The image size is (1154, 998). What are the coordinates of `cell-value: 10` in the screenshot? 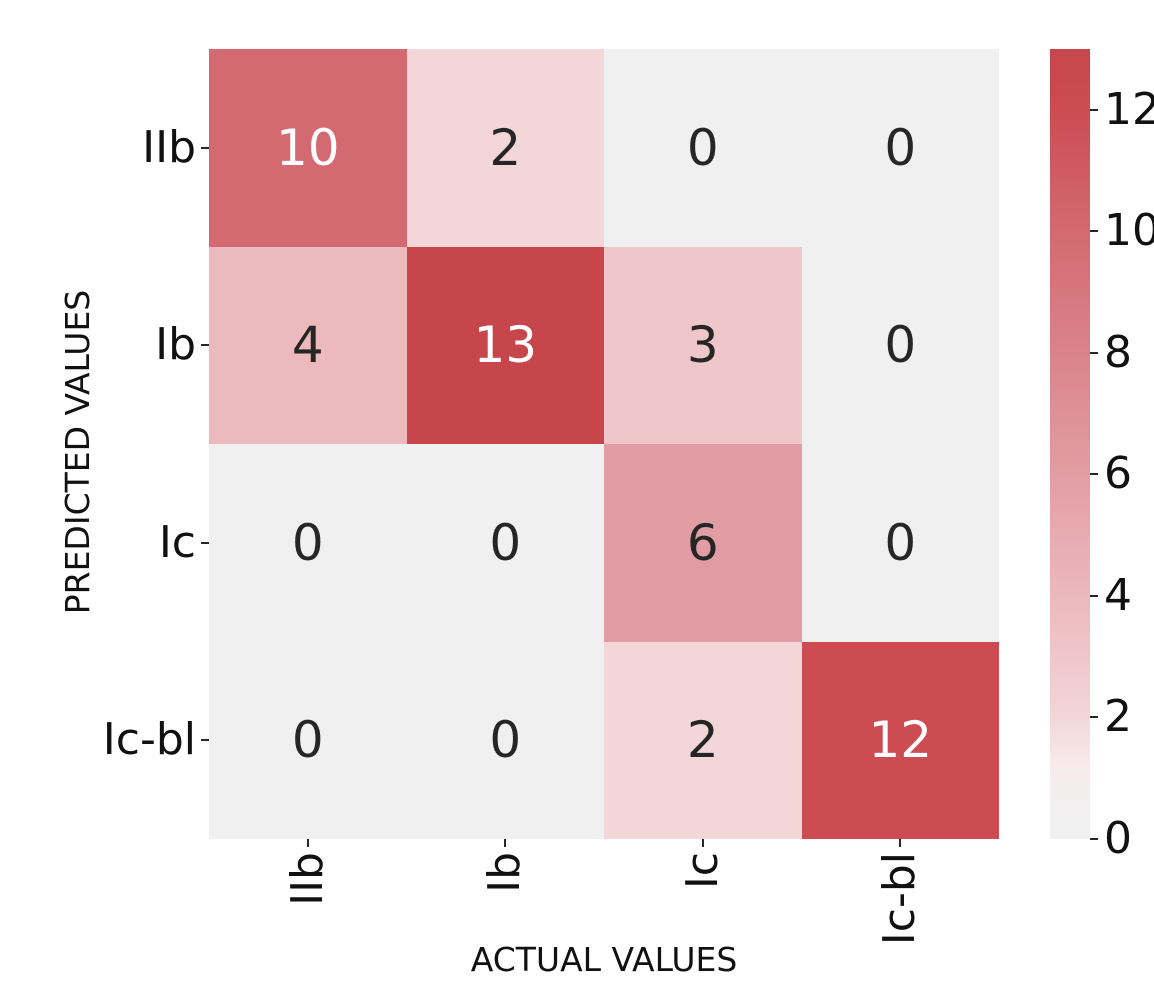 It's located at (307, 147).